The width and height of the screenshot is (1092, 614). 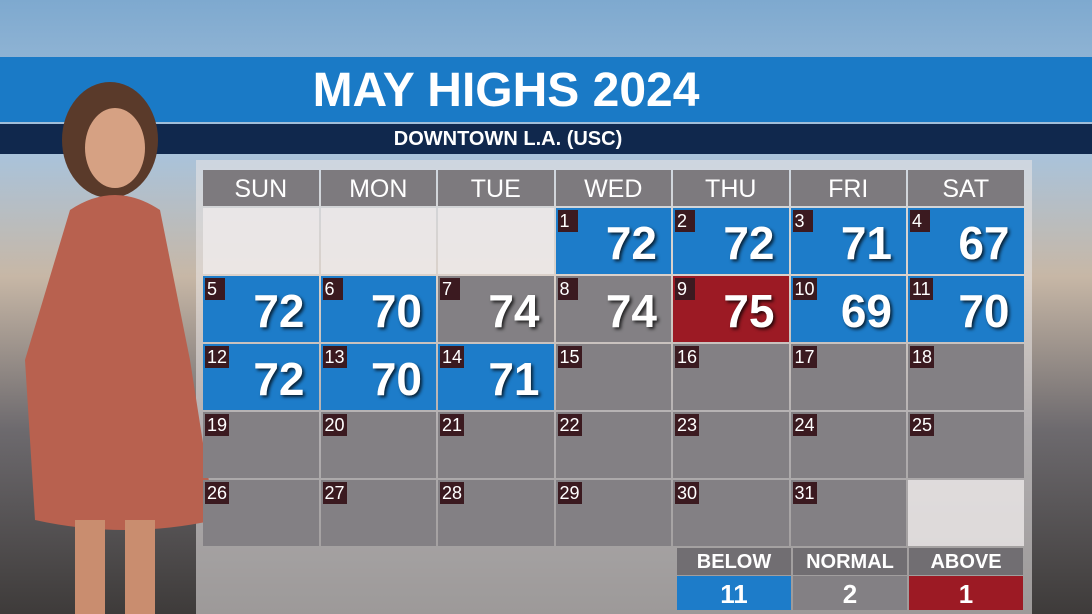 What do you see at coordinates (848, 377) in the screenshot?
I see `day-cell: 17` at bounding box center [848, 377].